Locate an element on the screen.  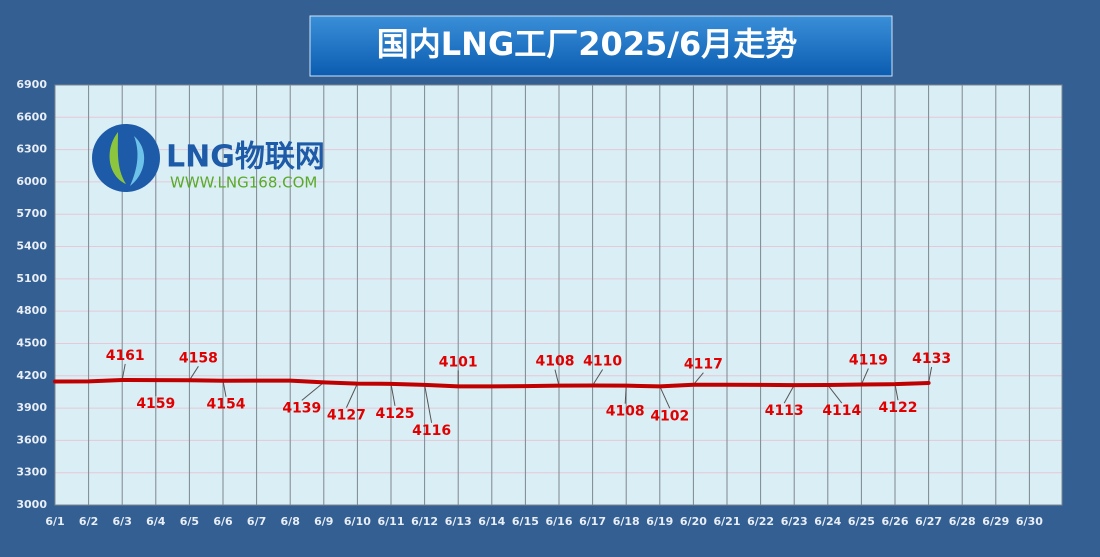
data-label: 4110 is located at coordinates (602, 361).